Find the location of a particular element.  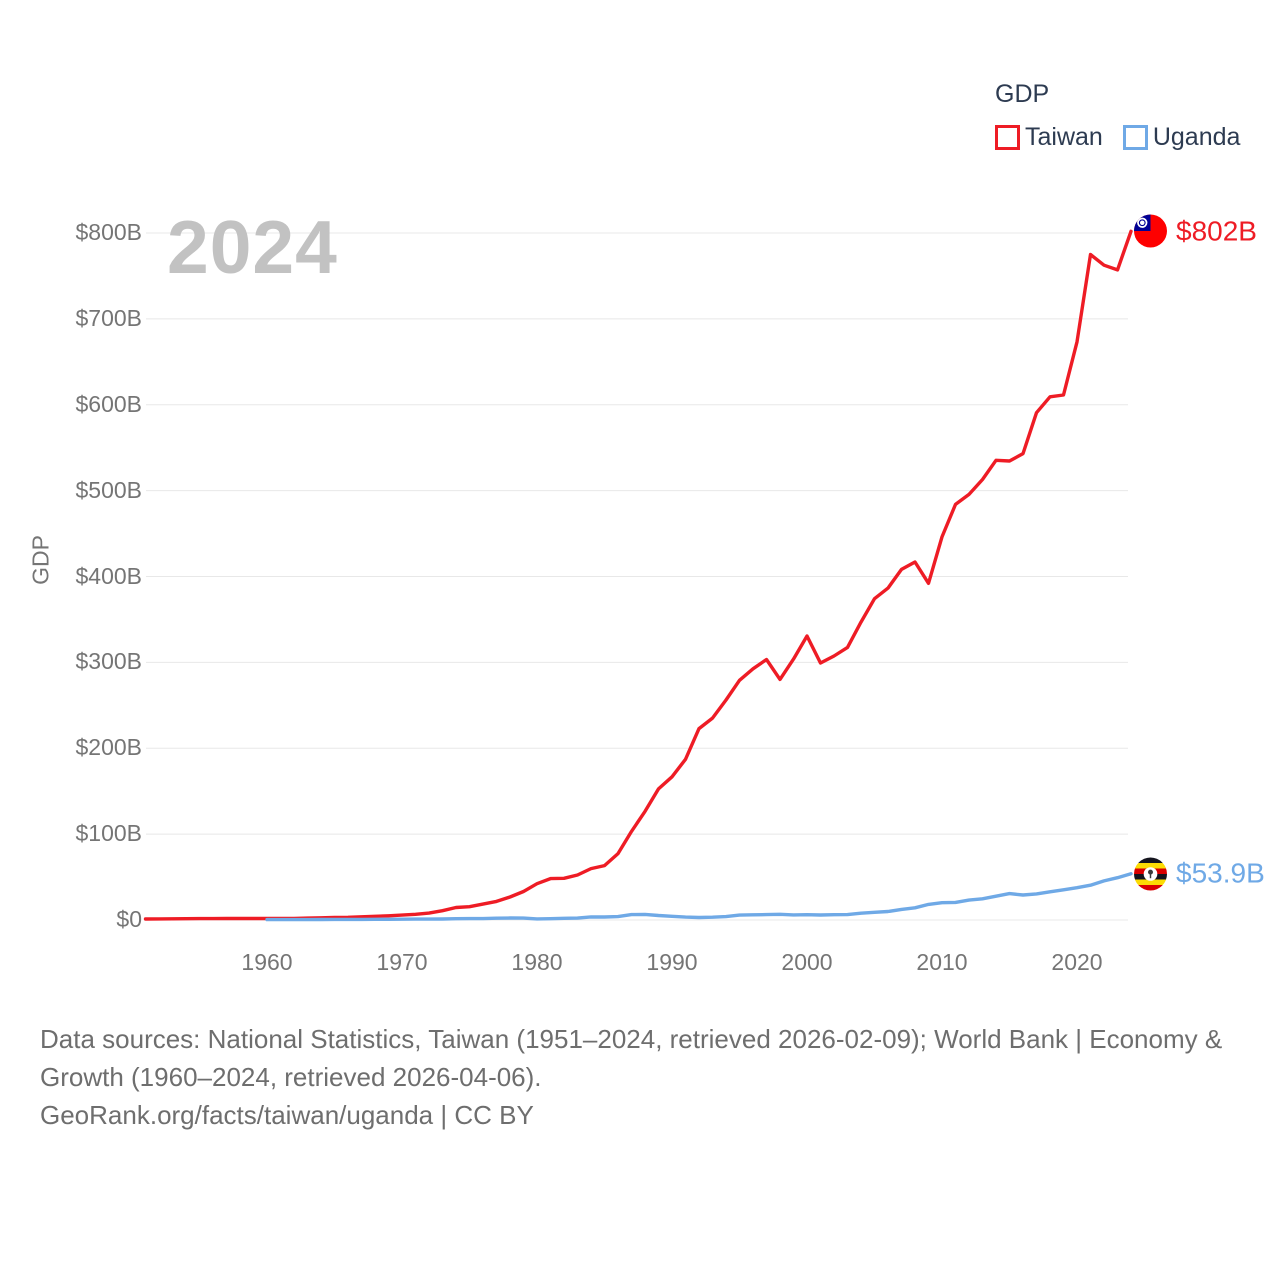

x-axis-tick-label: 1970 is located at coordinates (402, 962).